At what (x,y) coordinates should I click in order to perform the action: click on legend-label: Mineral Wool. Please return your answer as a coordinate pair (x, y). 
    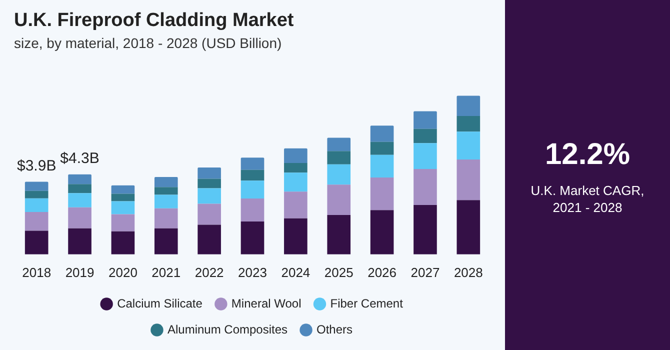
    Looking at the image, I should click on (266, 303).